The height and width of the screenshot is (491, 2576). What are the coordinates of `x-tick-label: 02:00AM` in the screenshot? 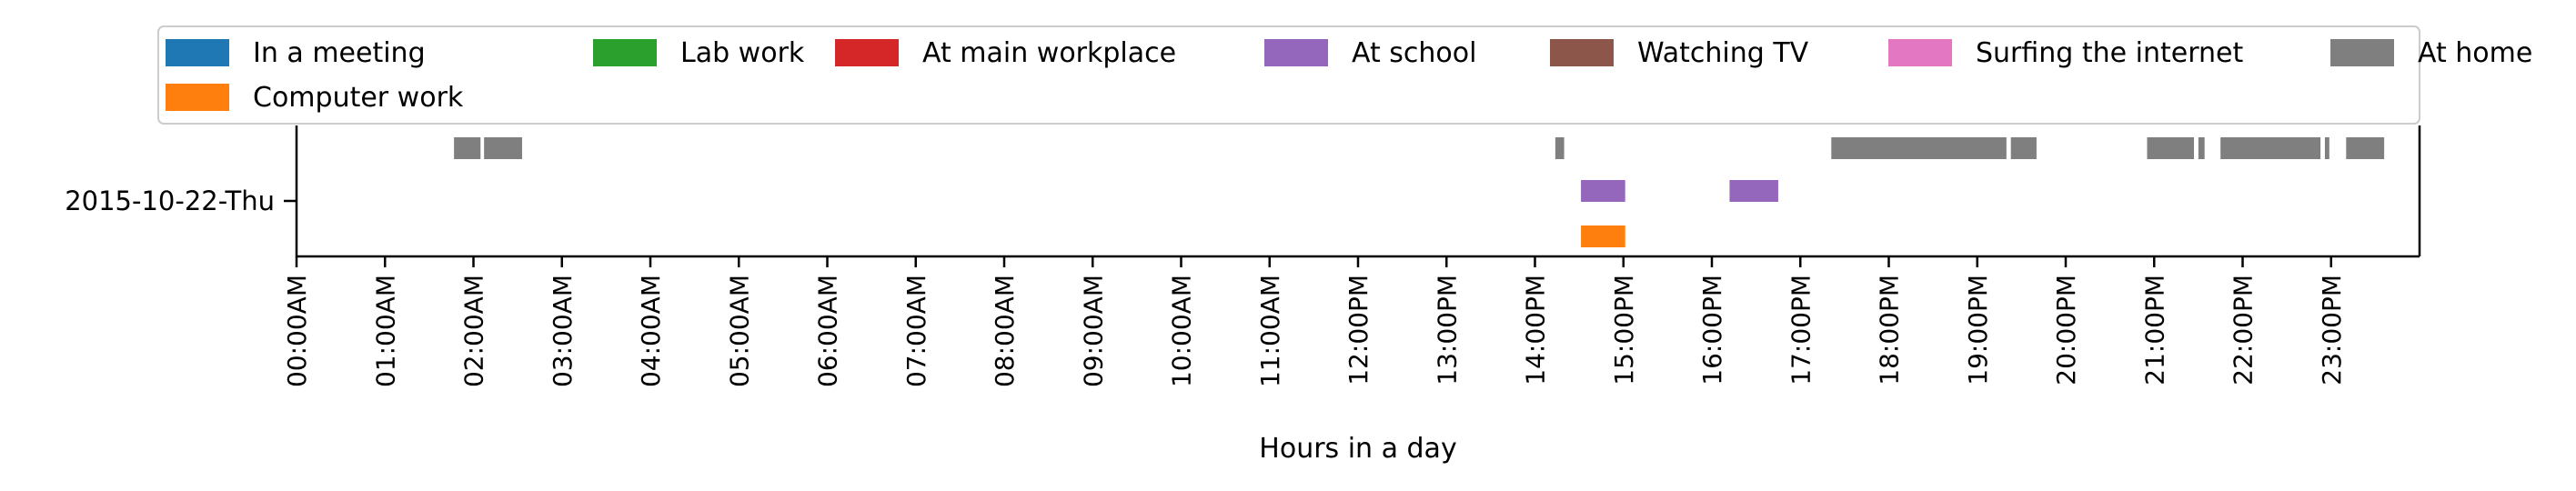 It's located at (474, 331).